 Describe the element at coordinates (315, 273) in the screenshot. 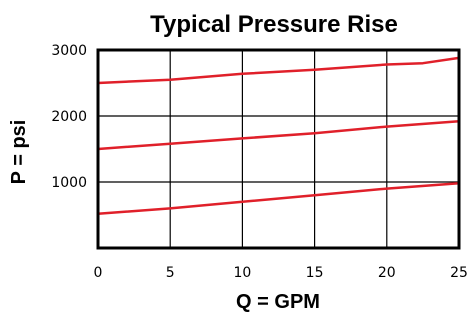

I see `x-tick-label-3: 15` at that location.